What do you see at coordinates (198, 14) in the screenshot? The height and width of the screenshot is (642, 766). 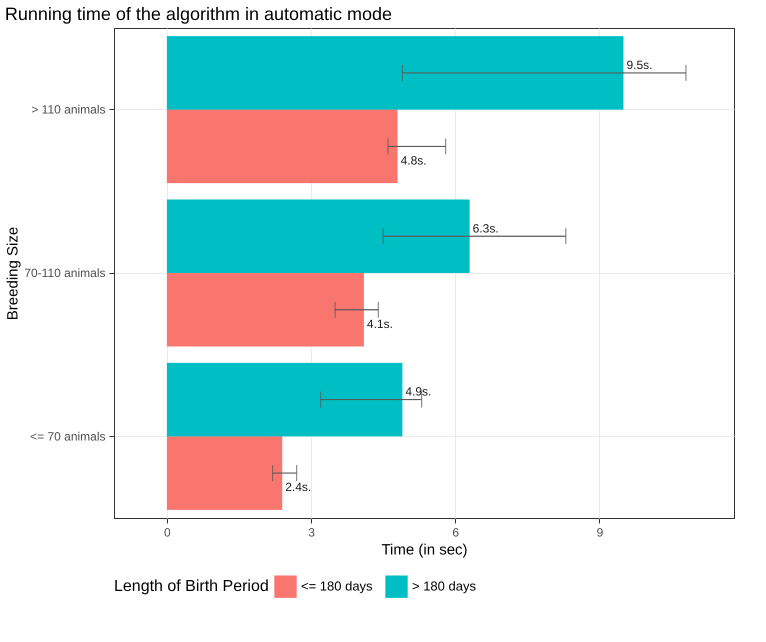 I see `chart-title: Running time of the algorithm in automatic mode` at bounding box center [198, 14].